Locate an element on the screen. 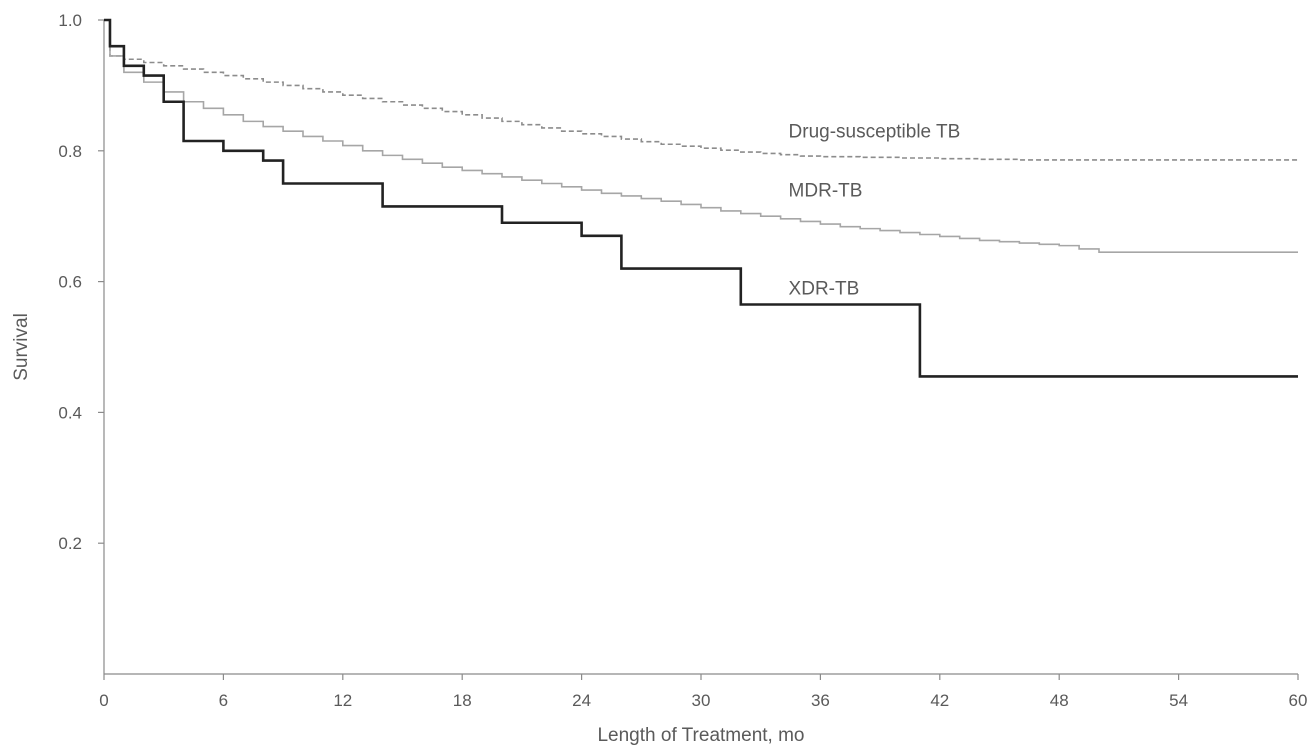 This screenshot has height=748, width=1316. series-label-1: MDR-TB is located at coordinates (826, 191).